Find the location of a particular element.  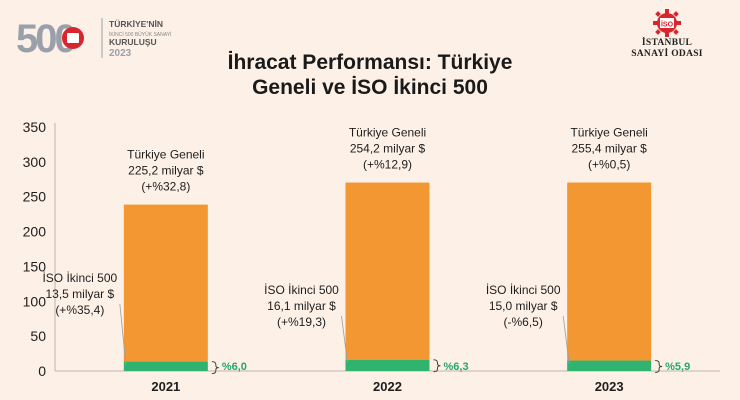

data-label-iso-change: (+%35,4) is located at coordinates (79, 310).